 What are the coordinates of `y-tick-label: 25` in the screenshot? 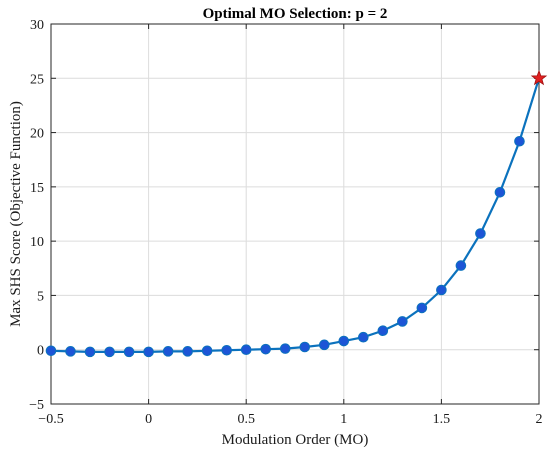 It's located at (37, 79).